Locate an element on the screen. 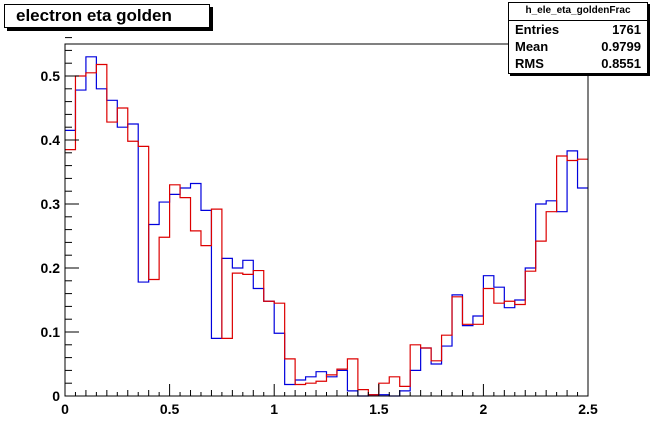 The height and width of the screenshot is (441, 653). stats-row-mean: Mean 0.9799 is located at coordinates (578, 46).